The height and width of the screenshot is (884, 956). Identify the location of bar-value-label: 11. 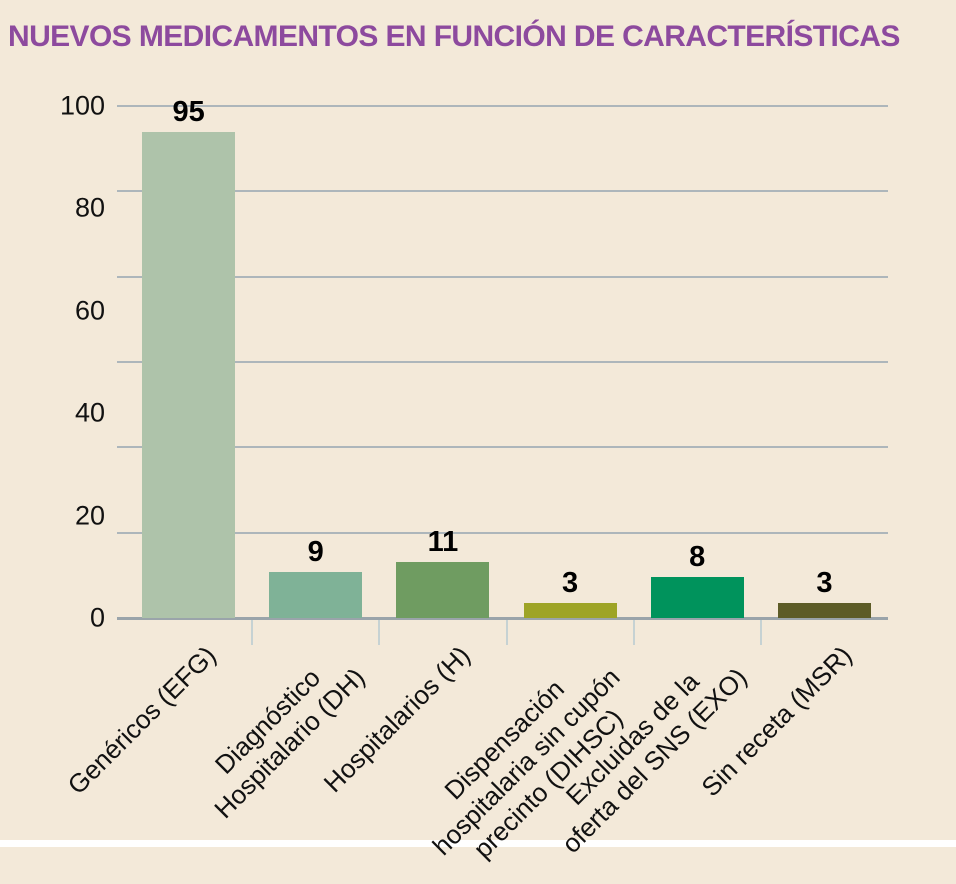
(443, 541).